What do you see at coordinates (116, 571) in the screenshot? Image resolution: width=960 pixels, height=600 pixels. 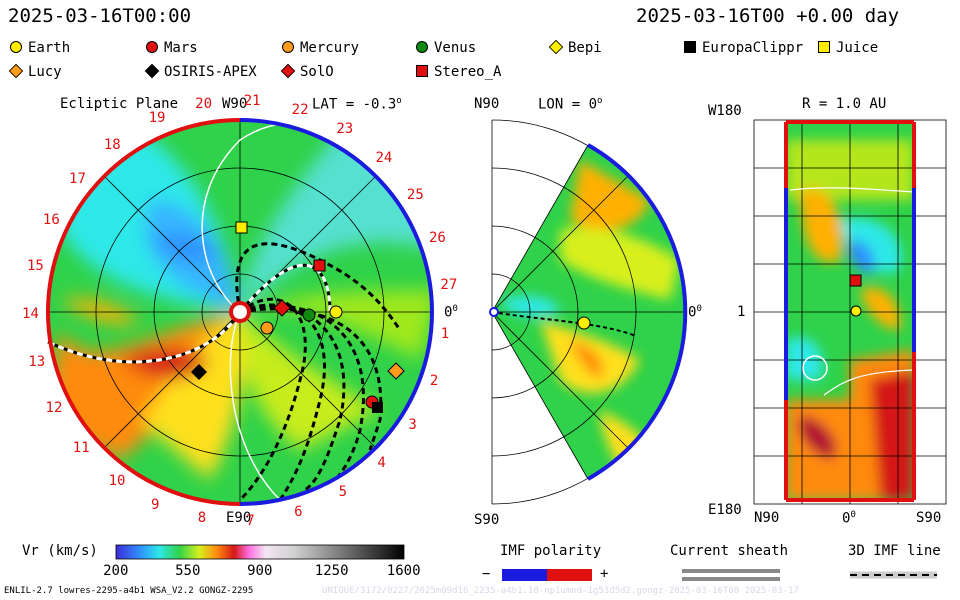 I see `colorbar-tick-200: 200` at bounding box center [116, 571].